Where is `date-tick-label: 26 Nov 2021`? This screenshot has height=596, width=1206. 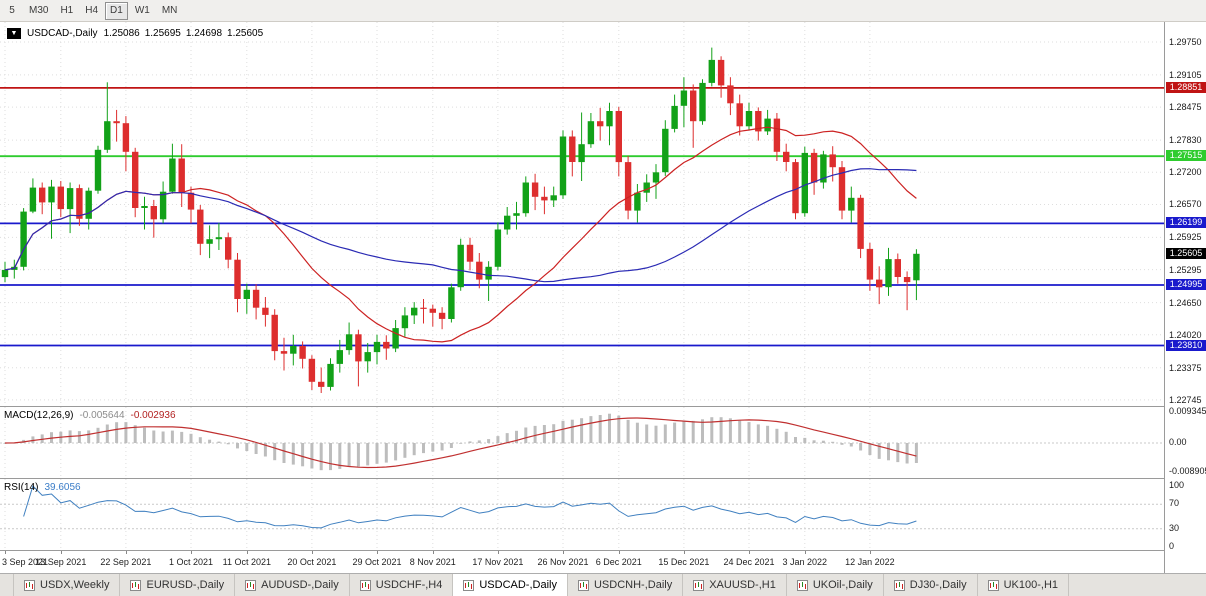
date-tick-label: 26 Nov 2021 is located at coordinates (563, 562).